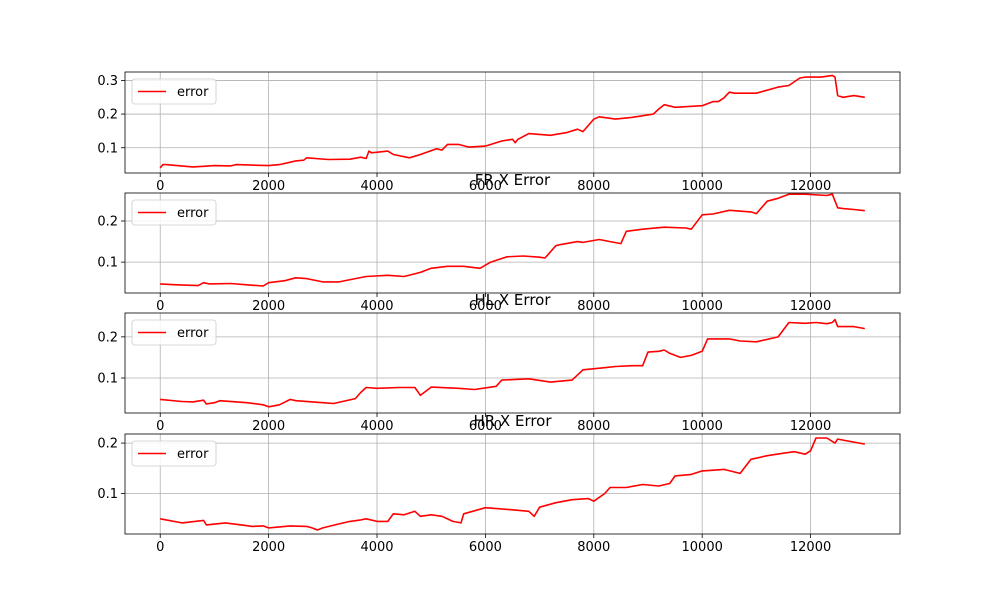 This screenshot has width=1000, height=600. I want to click on subplot-title: HR X Error, so click(512, 421).